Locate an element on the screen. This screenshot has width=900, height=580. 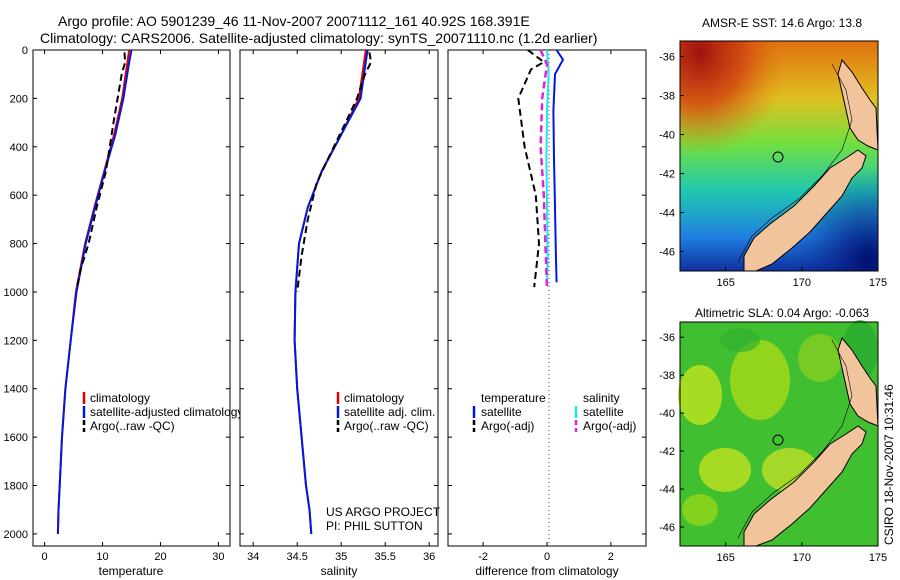
y-tick-label: 1600 is located at coordinates (16, 438).